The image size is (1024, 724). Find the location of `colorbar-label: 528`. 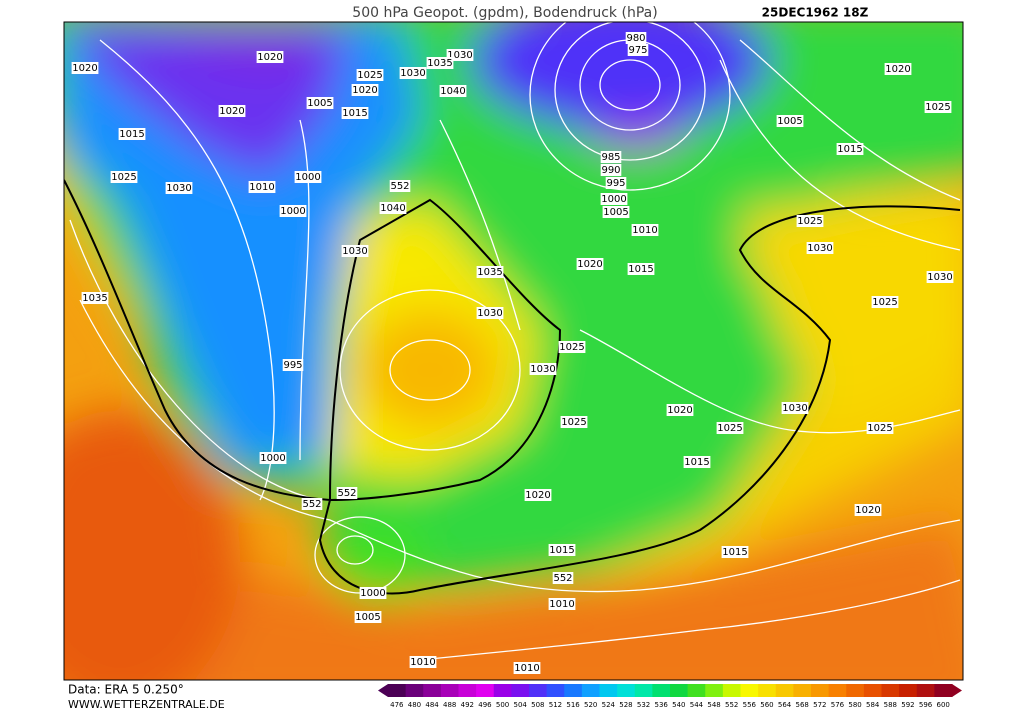

colorbar-label: 528 is located at coordinates (625, 705).